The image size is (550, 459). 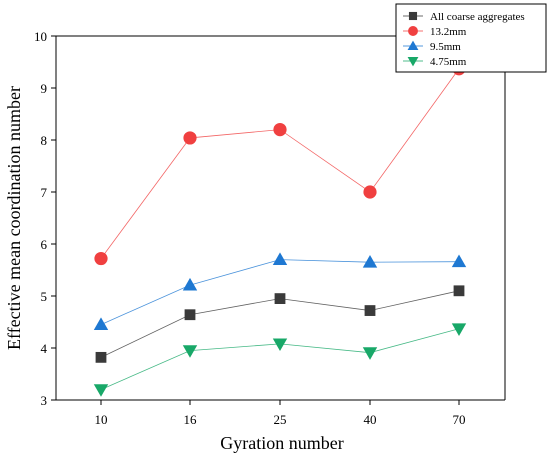 What do you see at coordinates (191, 419) in the screenshot?
I see `x-tick-label: 16` at bounding box center [191, 419].